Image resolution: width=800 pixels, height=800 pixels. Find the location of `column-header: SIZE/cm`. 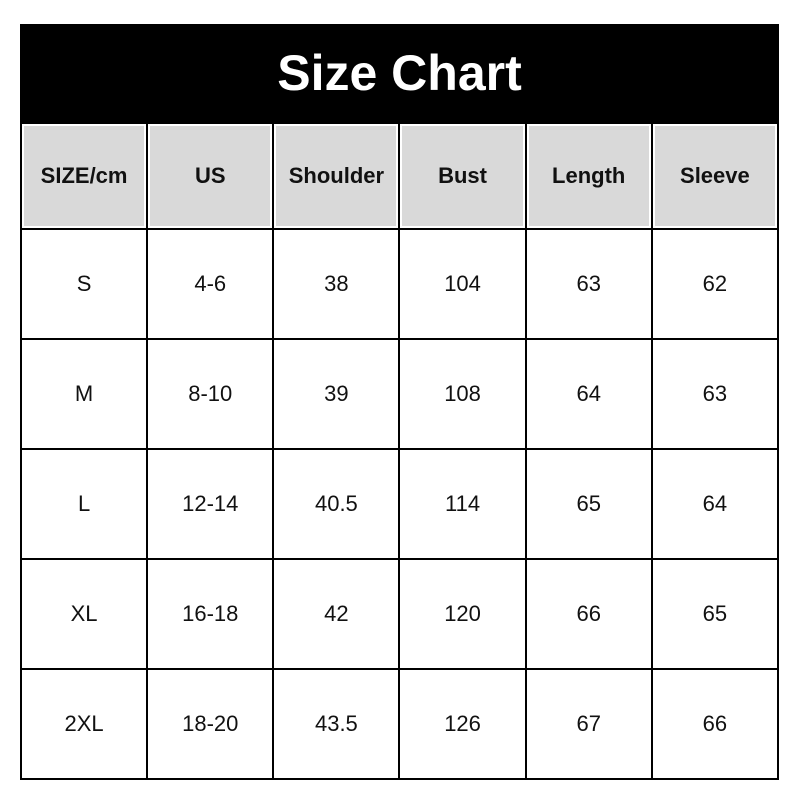

column-header: SIZE/cm is located at coordinates (84, 176).